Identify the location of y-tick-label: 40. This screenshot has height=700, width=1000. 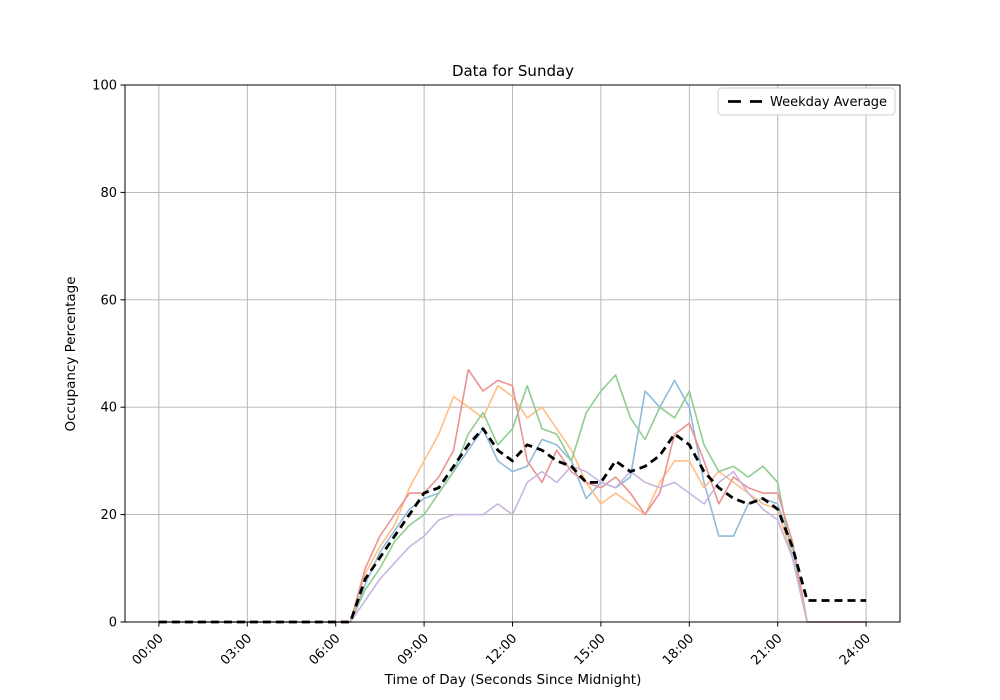
(108, 408).